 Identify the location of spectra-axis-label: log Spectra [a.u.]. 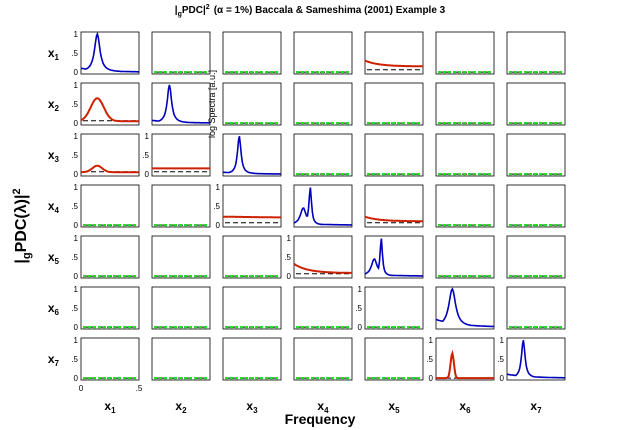
(212, 104).